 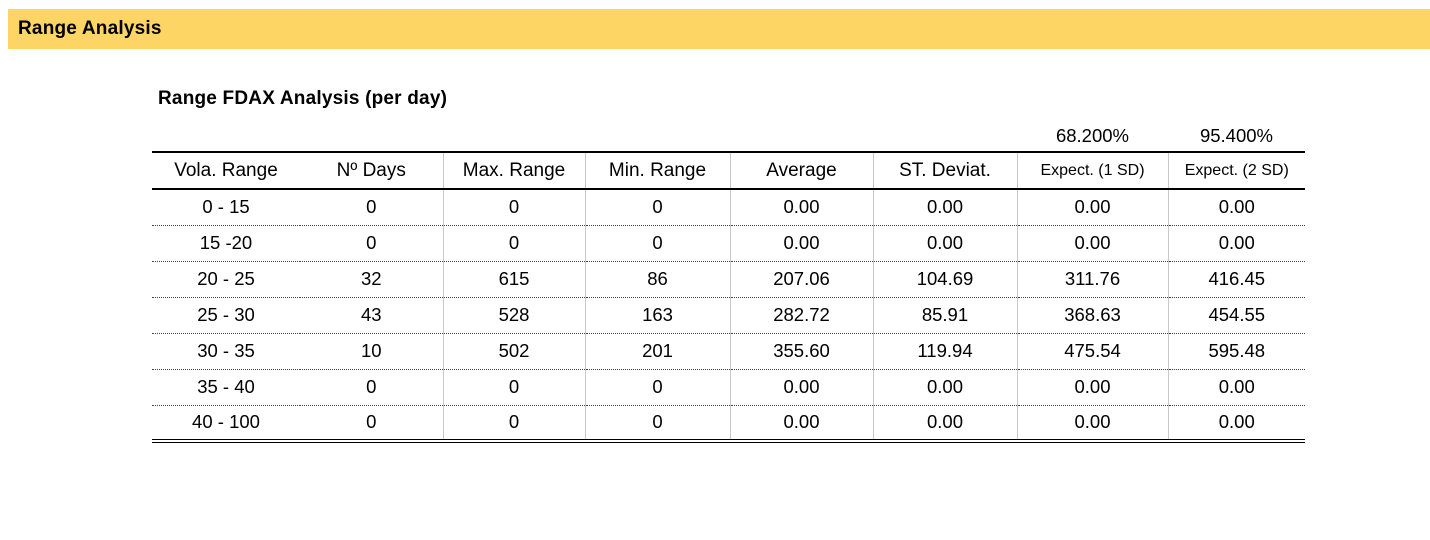 What do you see at coordinates (657, 351) in the screenshot?
I see `cell: 201` at bounding box center [657, 351].